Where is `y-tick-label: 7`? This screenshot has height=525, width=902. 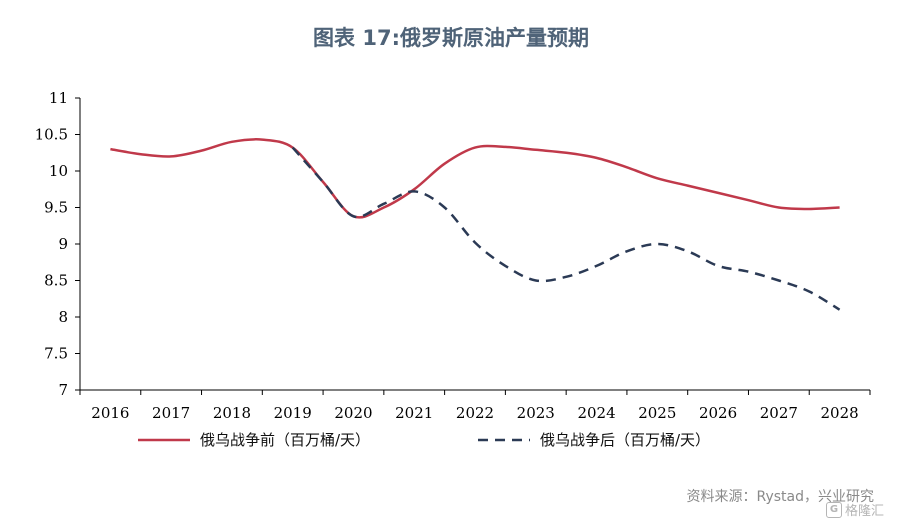 y-tick-label: 7 is located at coordinates (63, 390).